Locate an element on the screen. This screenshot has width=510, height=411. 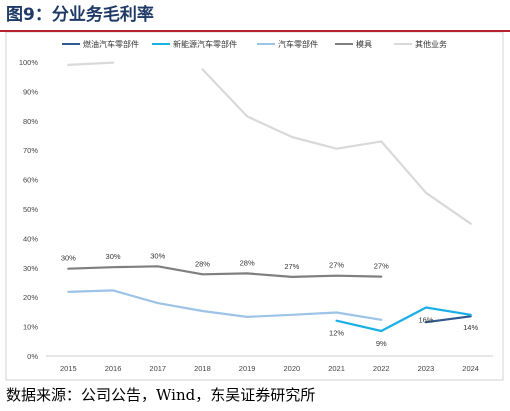
x-tick-label: 2017 is located at coordinates (157, 368).